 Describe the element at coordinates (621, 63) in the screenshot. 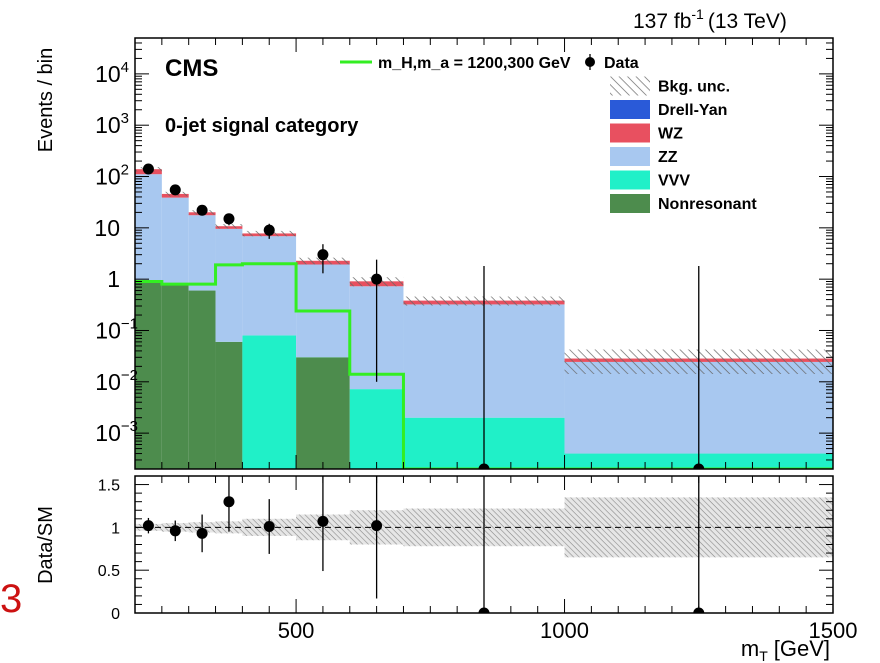

I see `legend-data-label: Data` at that location.